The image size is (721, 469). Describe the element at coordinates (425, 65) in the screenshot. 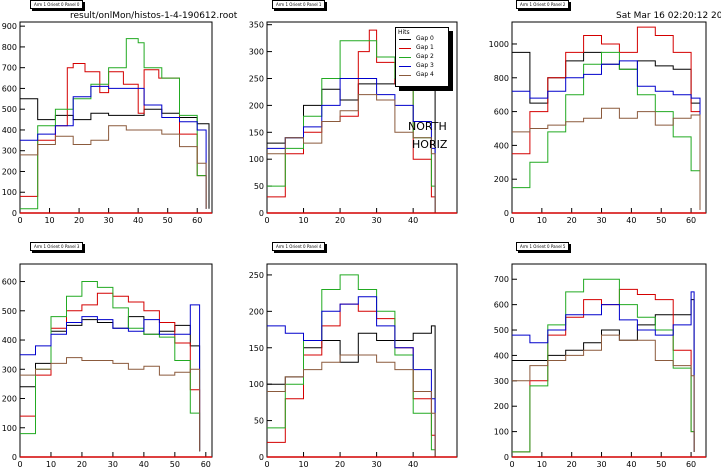

I see `legend-label: Gap 3` at that location.